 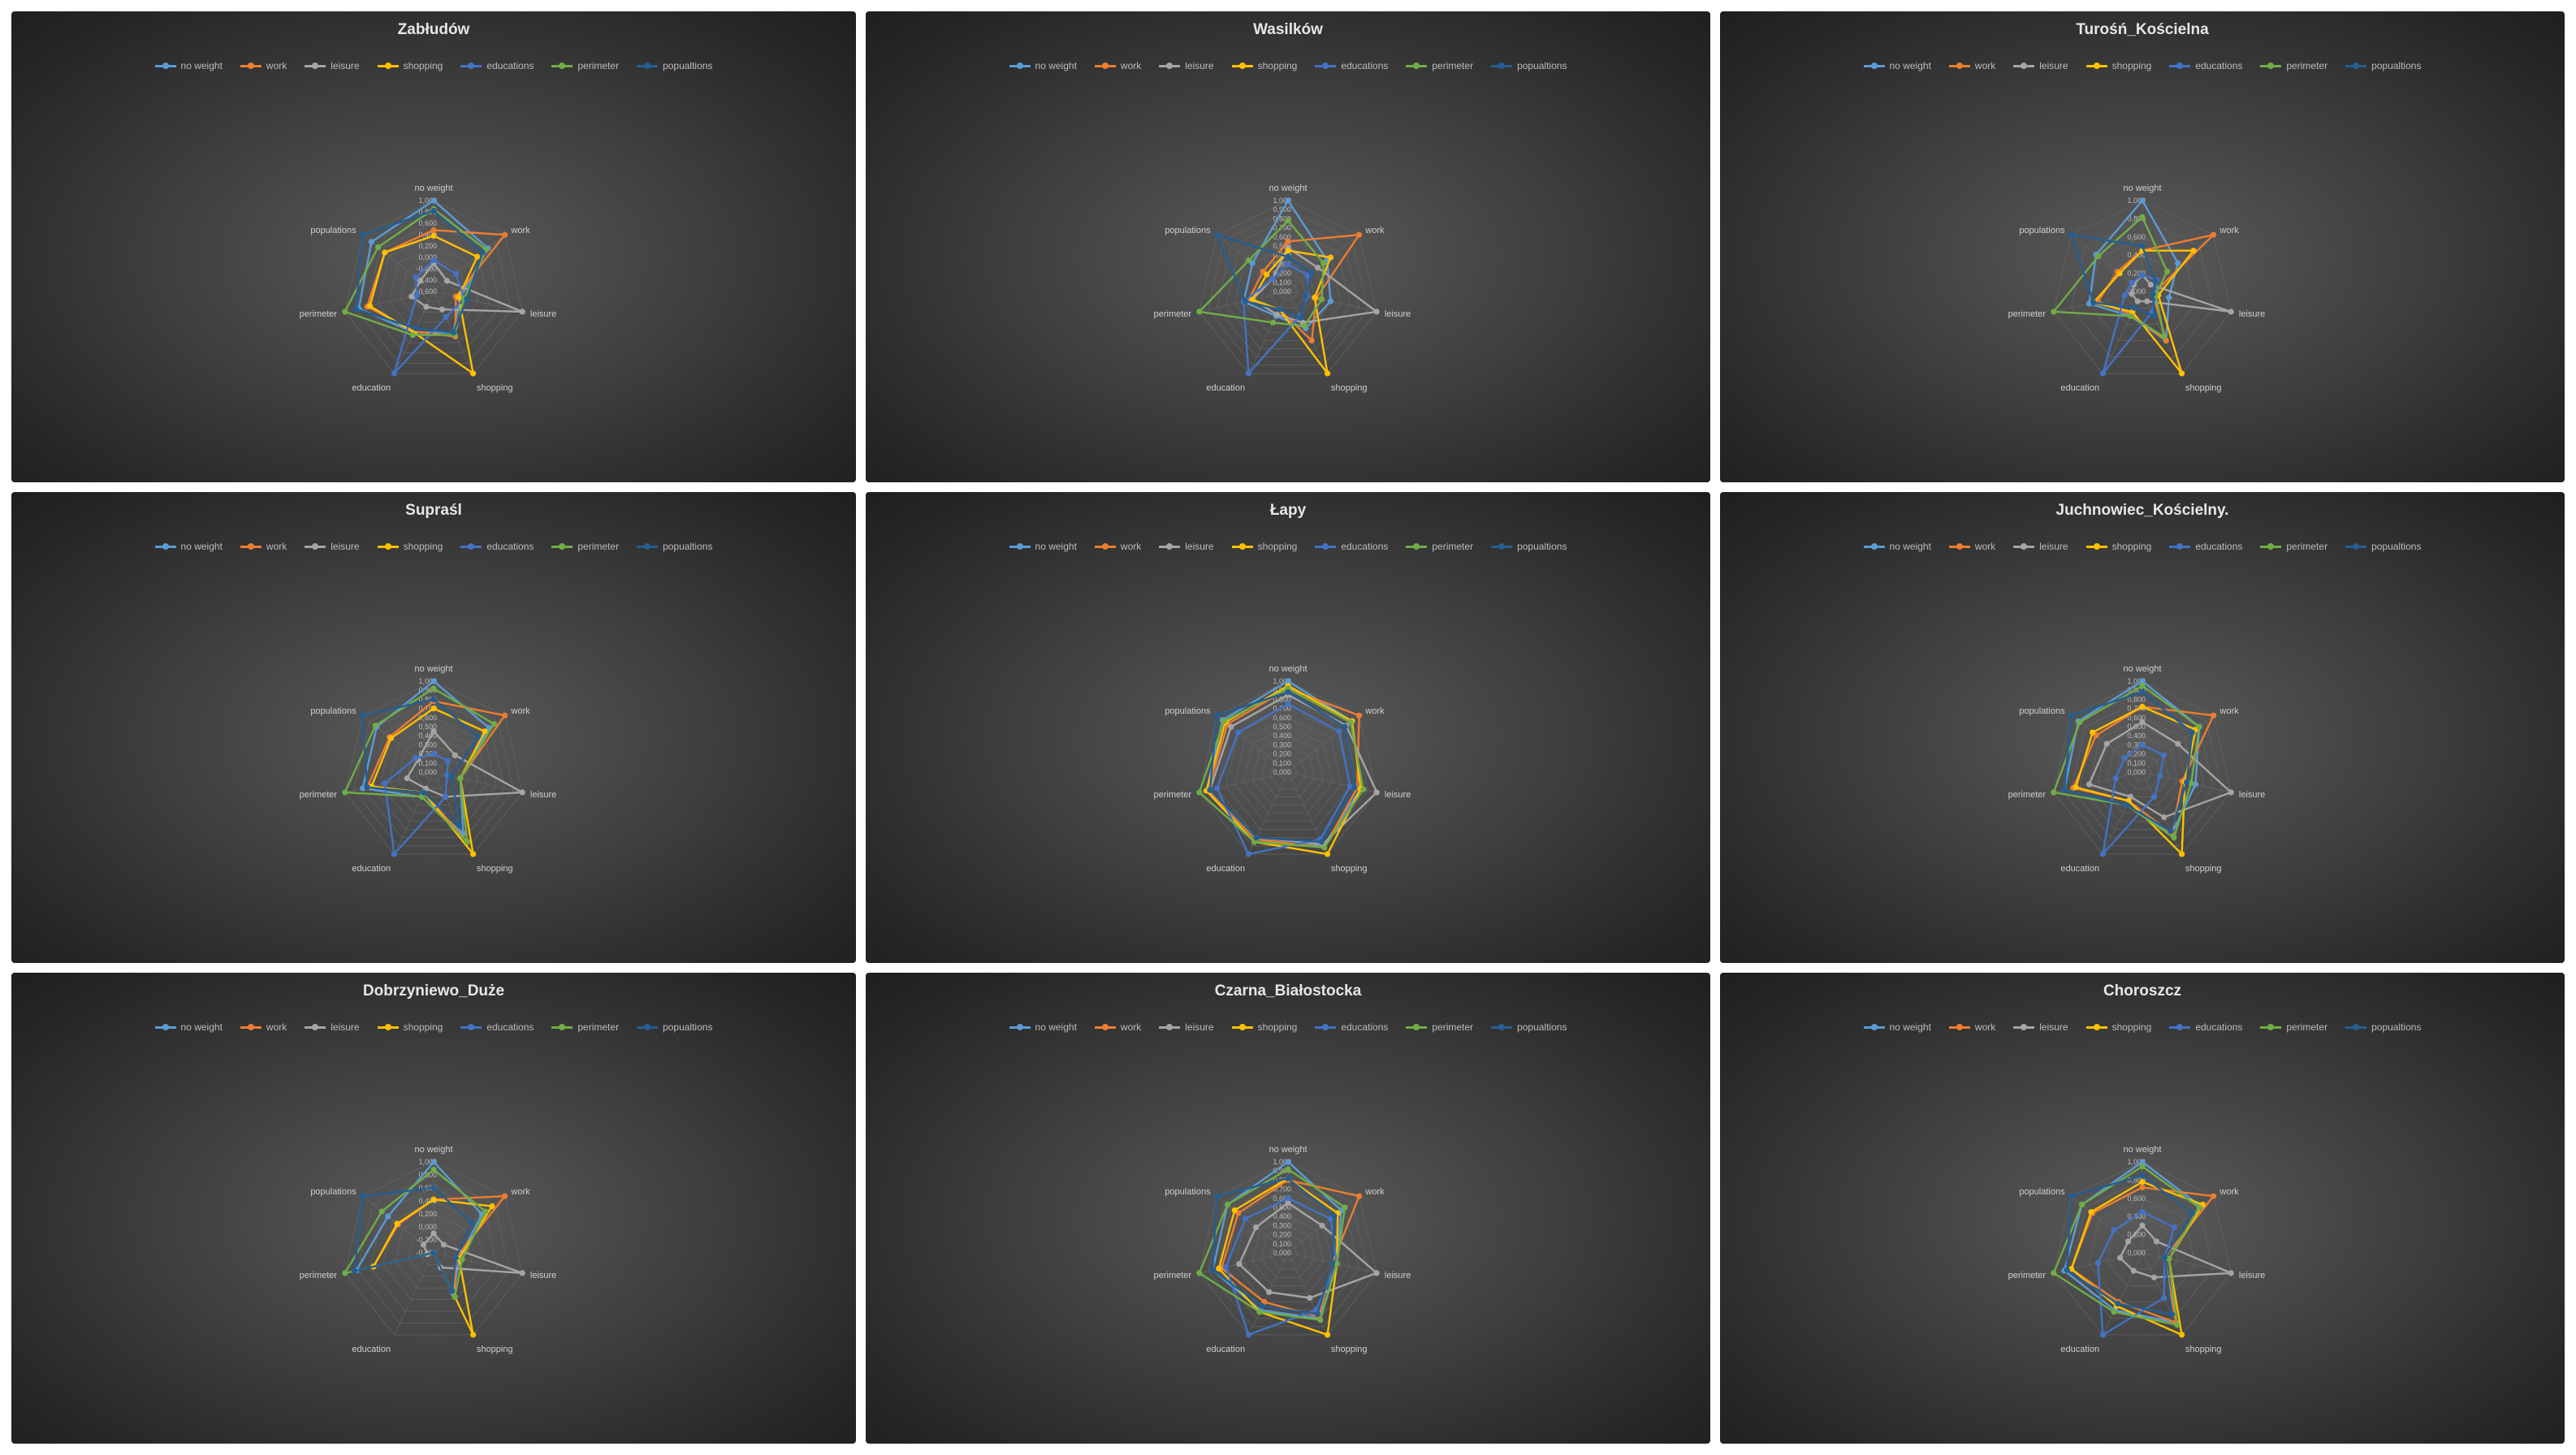 What do you see at coordinates (2219, 65) in the screenshot?
I see `legend-label: educations` at bounding box center [2219, 65].